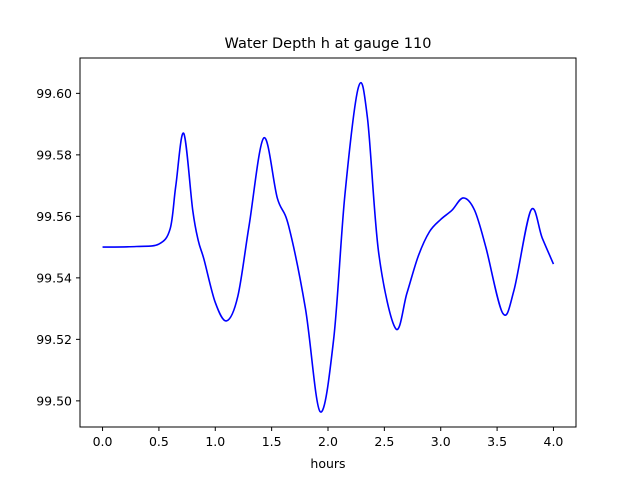 The width and height of the screenshot is (640, 480). I want to click on x-tick-label: 1.0, so click(215, 441).